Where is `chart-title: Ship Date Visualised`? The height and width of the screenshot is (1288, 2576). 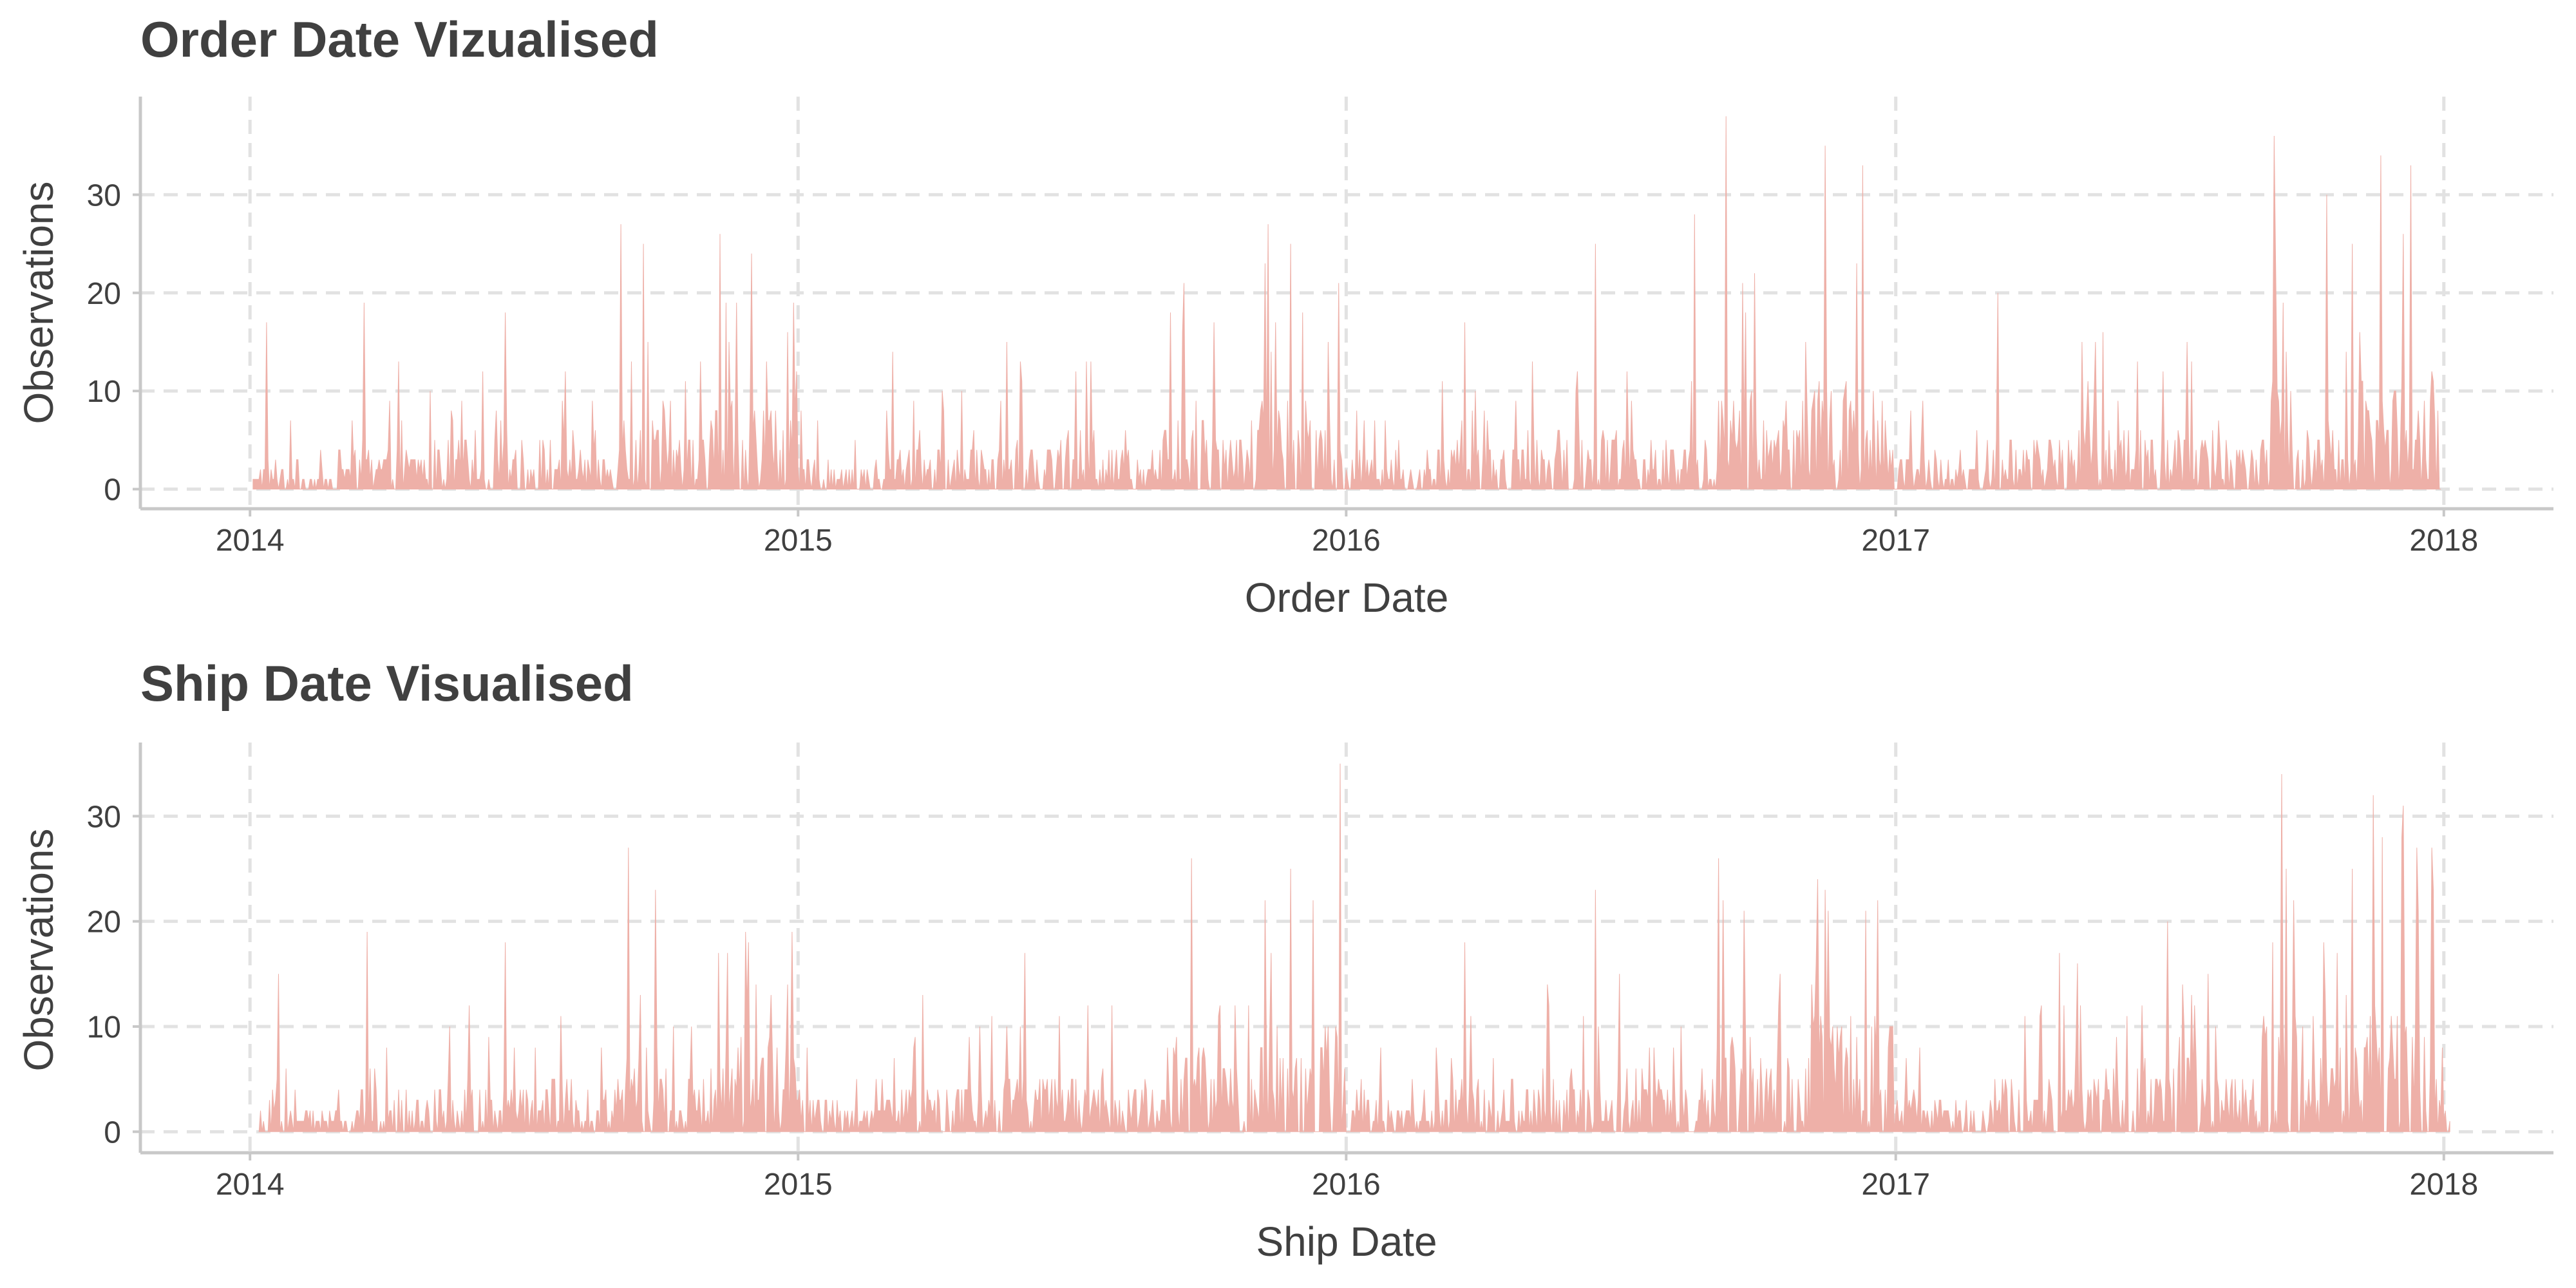 chart-title: Ship Date Visualised is located at coordinates (387, 684).